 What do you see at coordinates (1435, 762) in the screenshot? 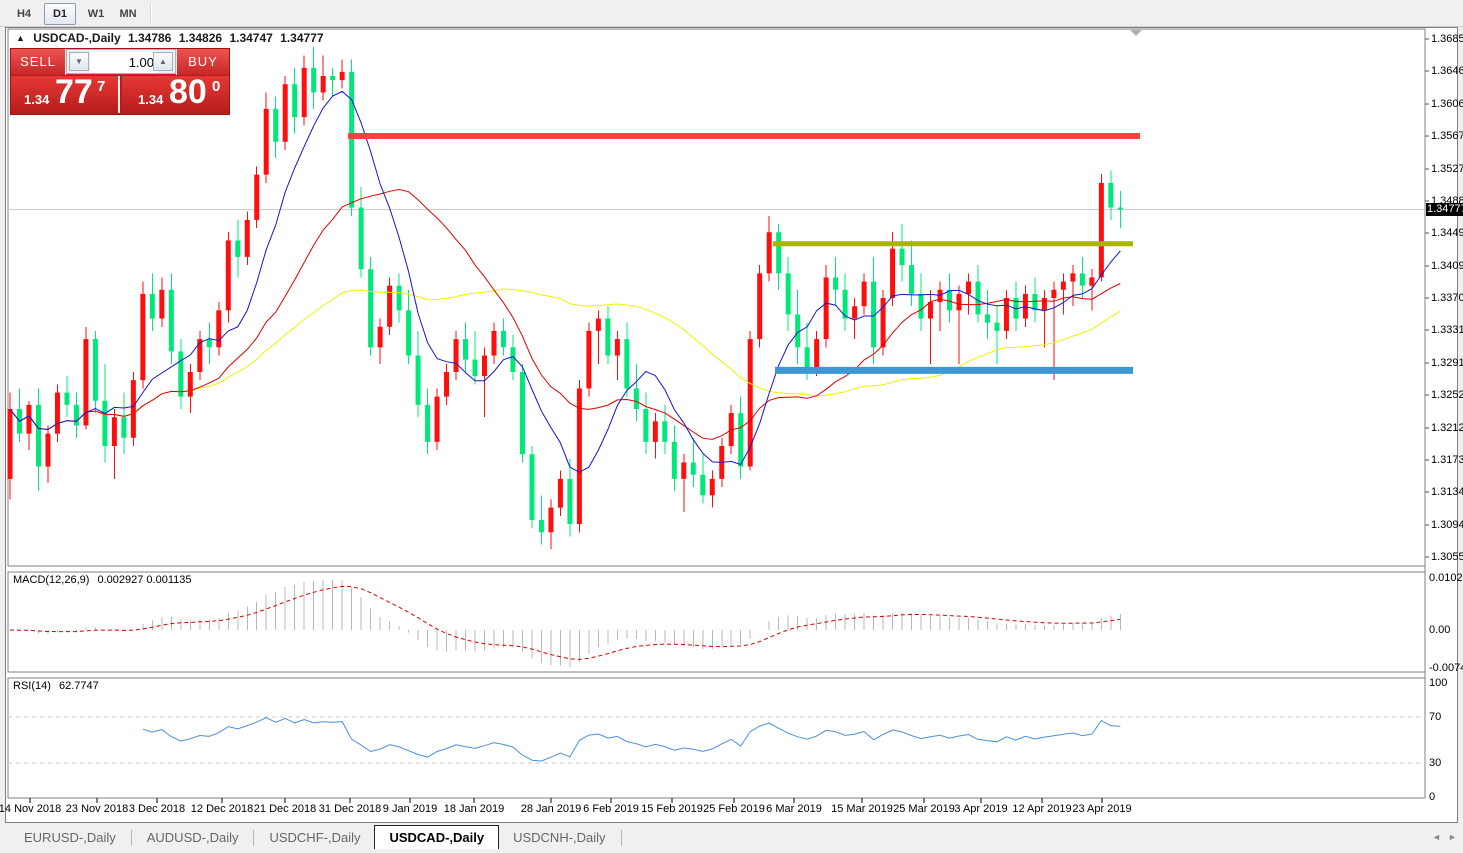
I see `rsi-axis-label: 30` at bounding box center [1435, 762].